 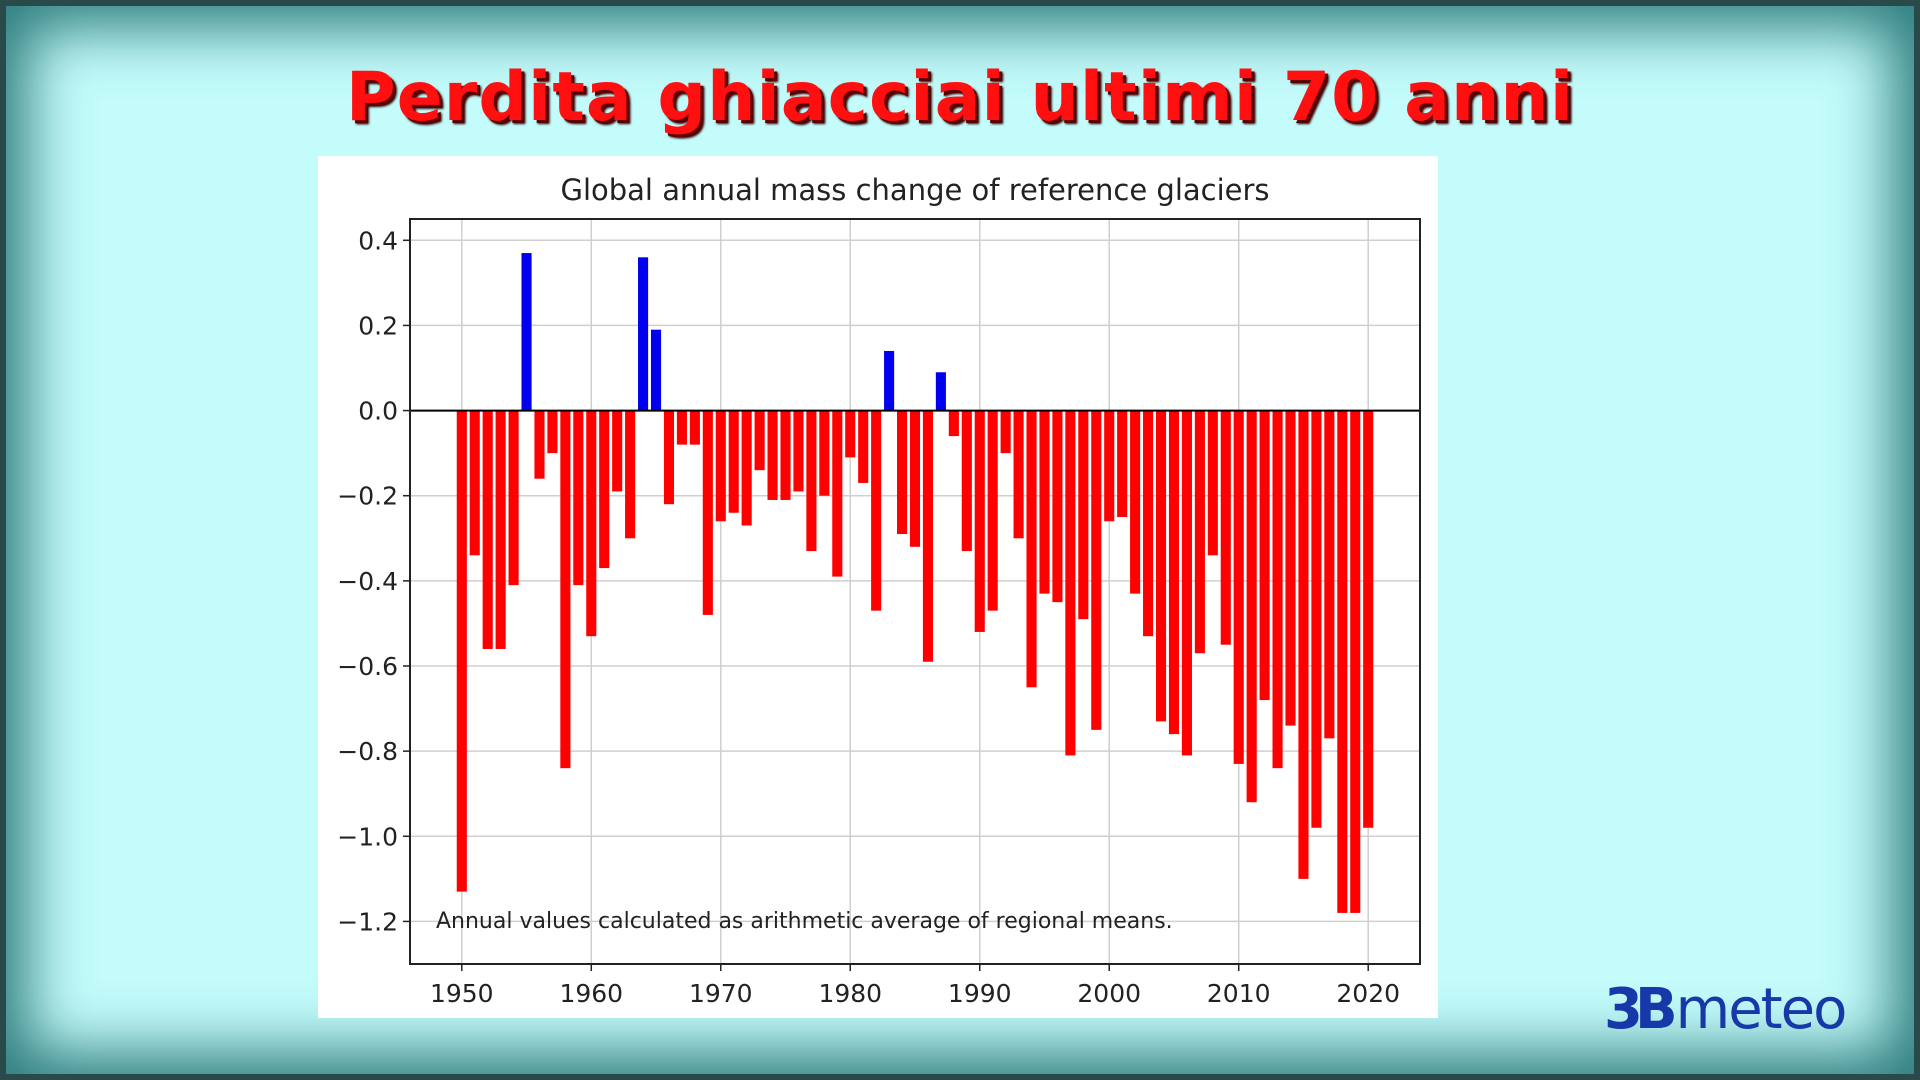 What do you see at coordinates (1342, 661) in the screenshot?
I see `bar-2018` at bounding box center [1342, 661].